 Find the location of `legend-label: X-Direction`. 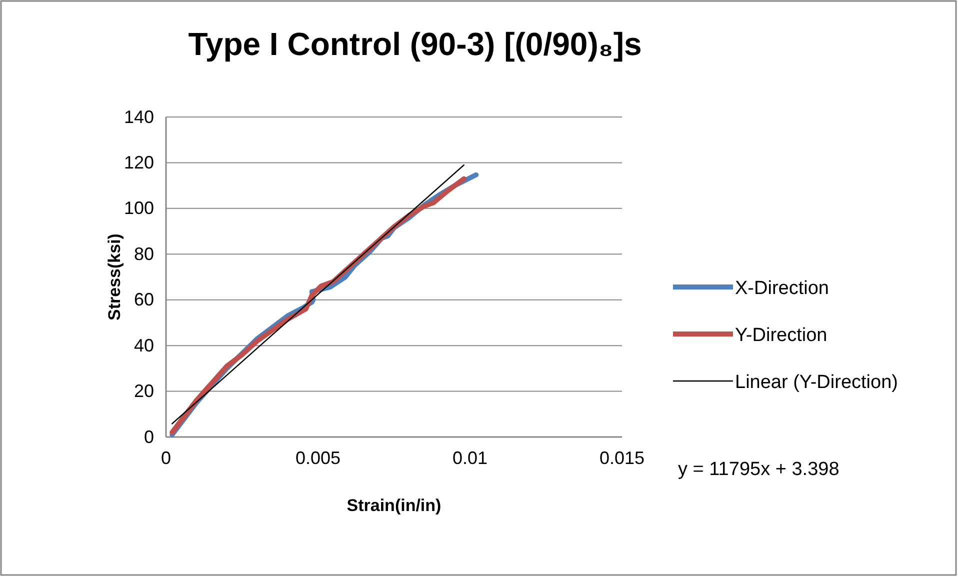

legend-label: X-Direction is located at coordinates (782, 288).